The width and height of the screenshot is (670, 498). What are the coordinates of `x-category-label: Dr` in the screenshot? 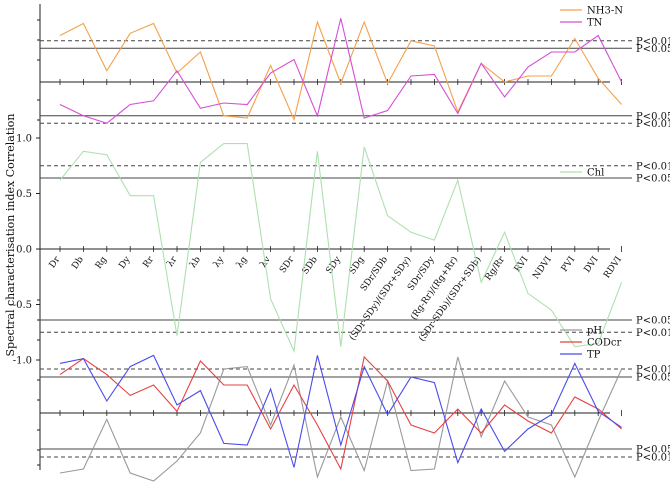 It's located at (55, 262).